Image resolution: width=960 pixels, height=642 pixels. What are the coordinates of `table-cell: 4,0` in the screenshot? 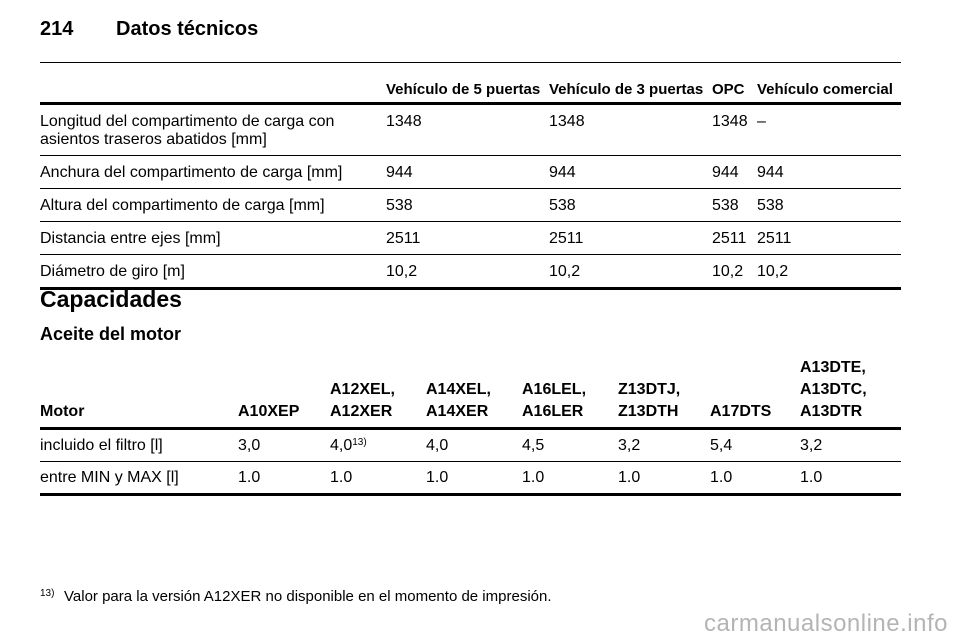 It's located at (437, 445).